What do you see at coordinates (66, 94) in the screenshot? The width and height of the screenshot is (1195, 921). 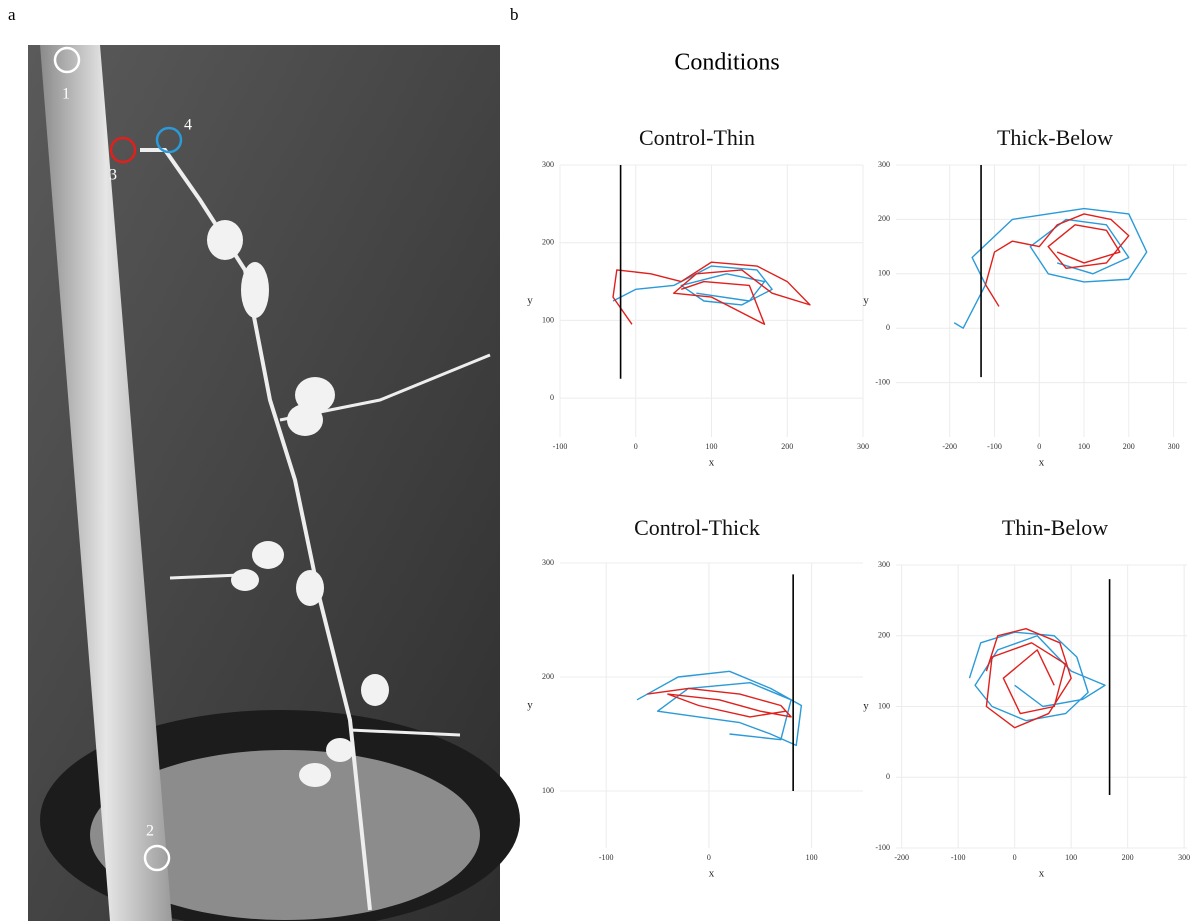 I see `marker-label: 1` at bounding box center [66, 94].